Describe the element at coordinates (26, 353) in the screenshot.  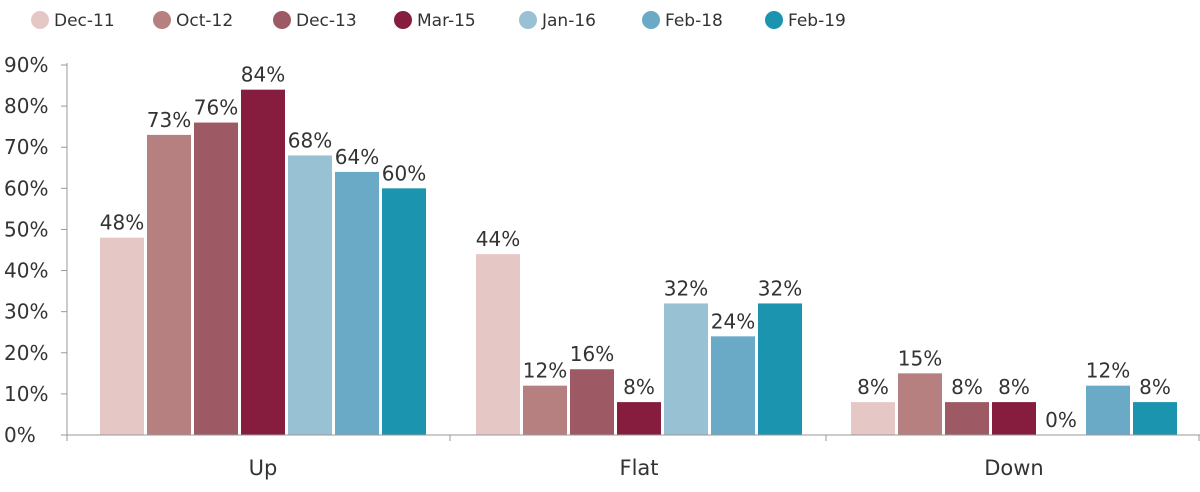
I see `y-tick-label: 20%` at that location.